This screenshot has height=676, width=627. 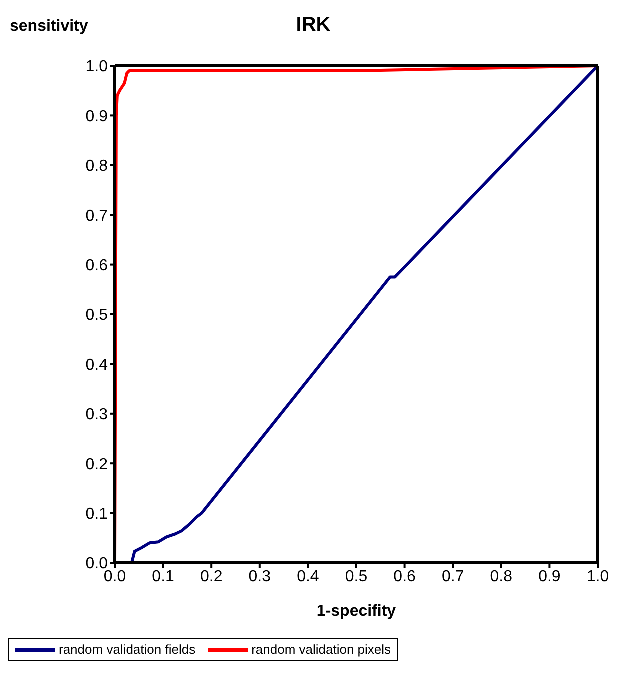 I want to click on y-axis-title: sensitivity, so click(x=49, y=27).